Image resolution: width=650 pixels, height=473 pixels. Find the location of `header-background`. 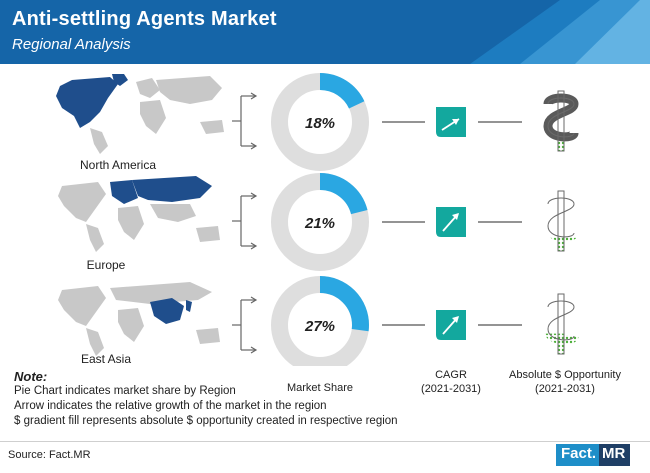

header-background is located at coordinates (325, 32).